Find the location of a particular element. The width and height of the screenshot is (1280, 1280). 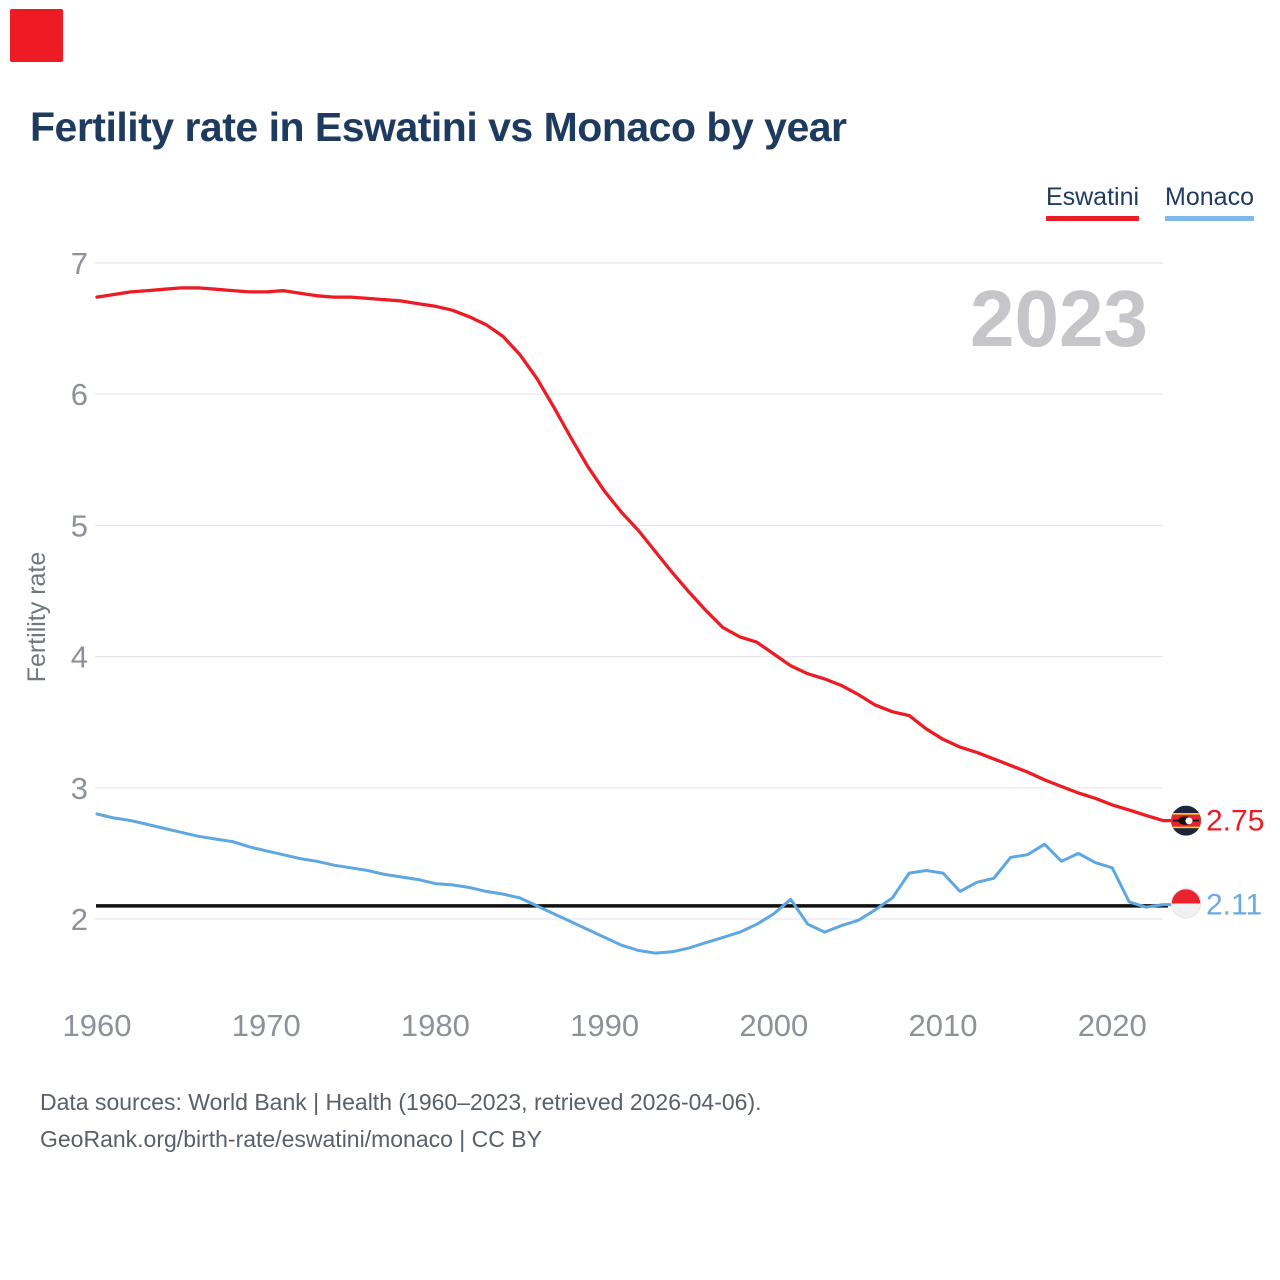

monaco-flag-border is located at coordinates (1186, 903).